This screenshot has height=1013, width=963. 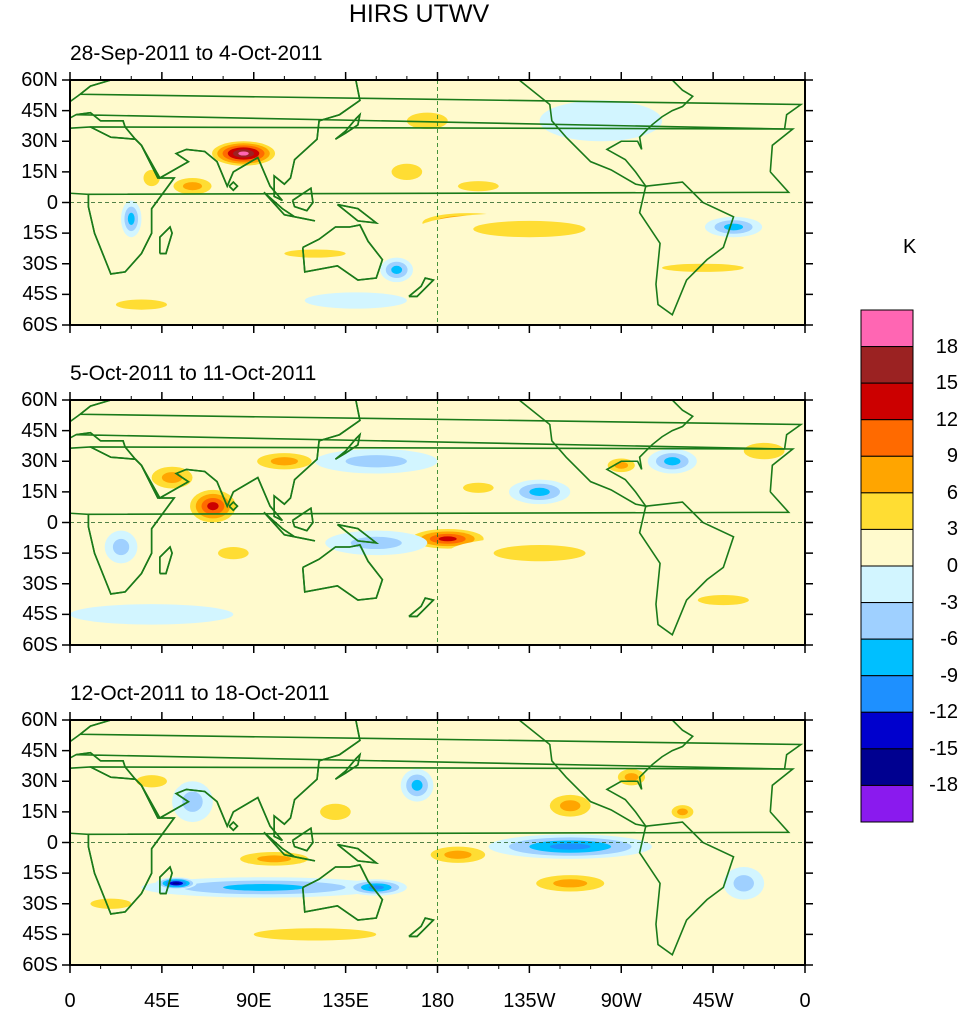 I want to click on colorbar-label: 6, so click(x=952, y=492).